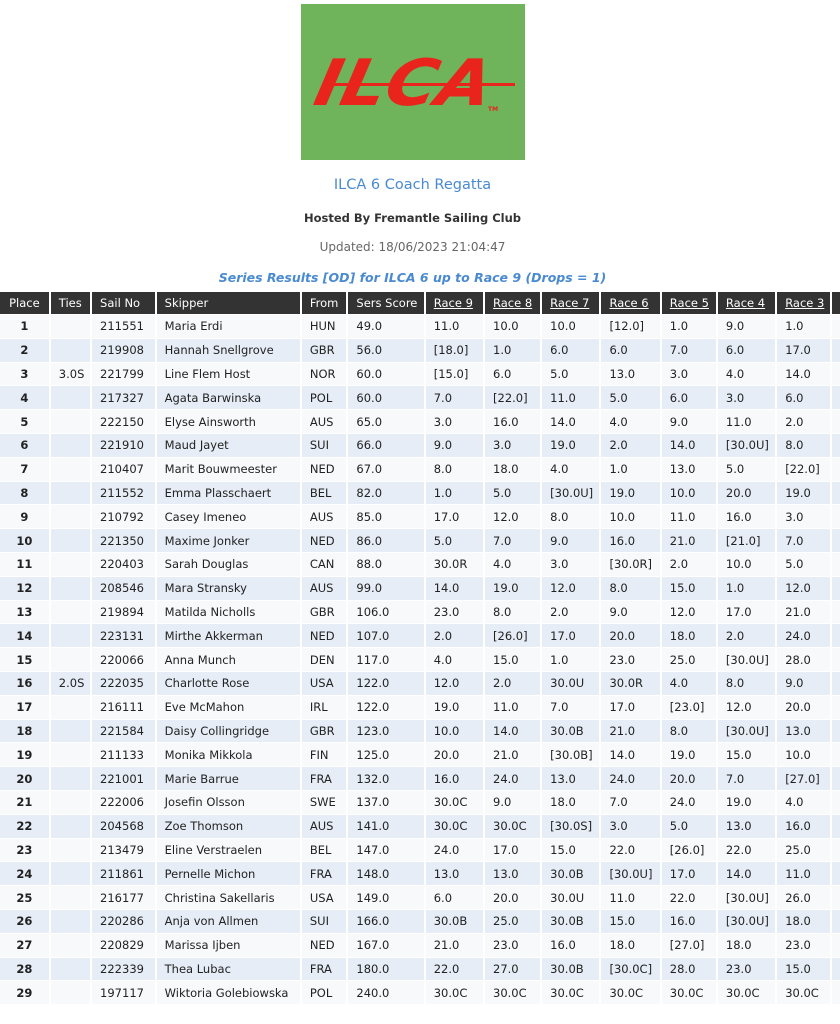  I want to click on cell-race-2: [19.0], so click(836, 588).